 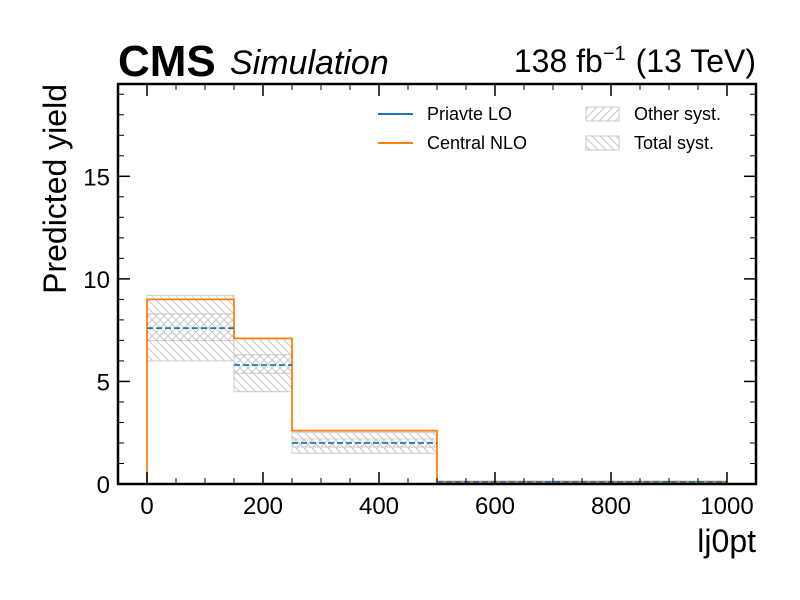 I want to click on y-axis-title: Predicted yield, so click(x=55, y=189).